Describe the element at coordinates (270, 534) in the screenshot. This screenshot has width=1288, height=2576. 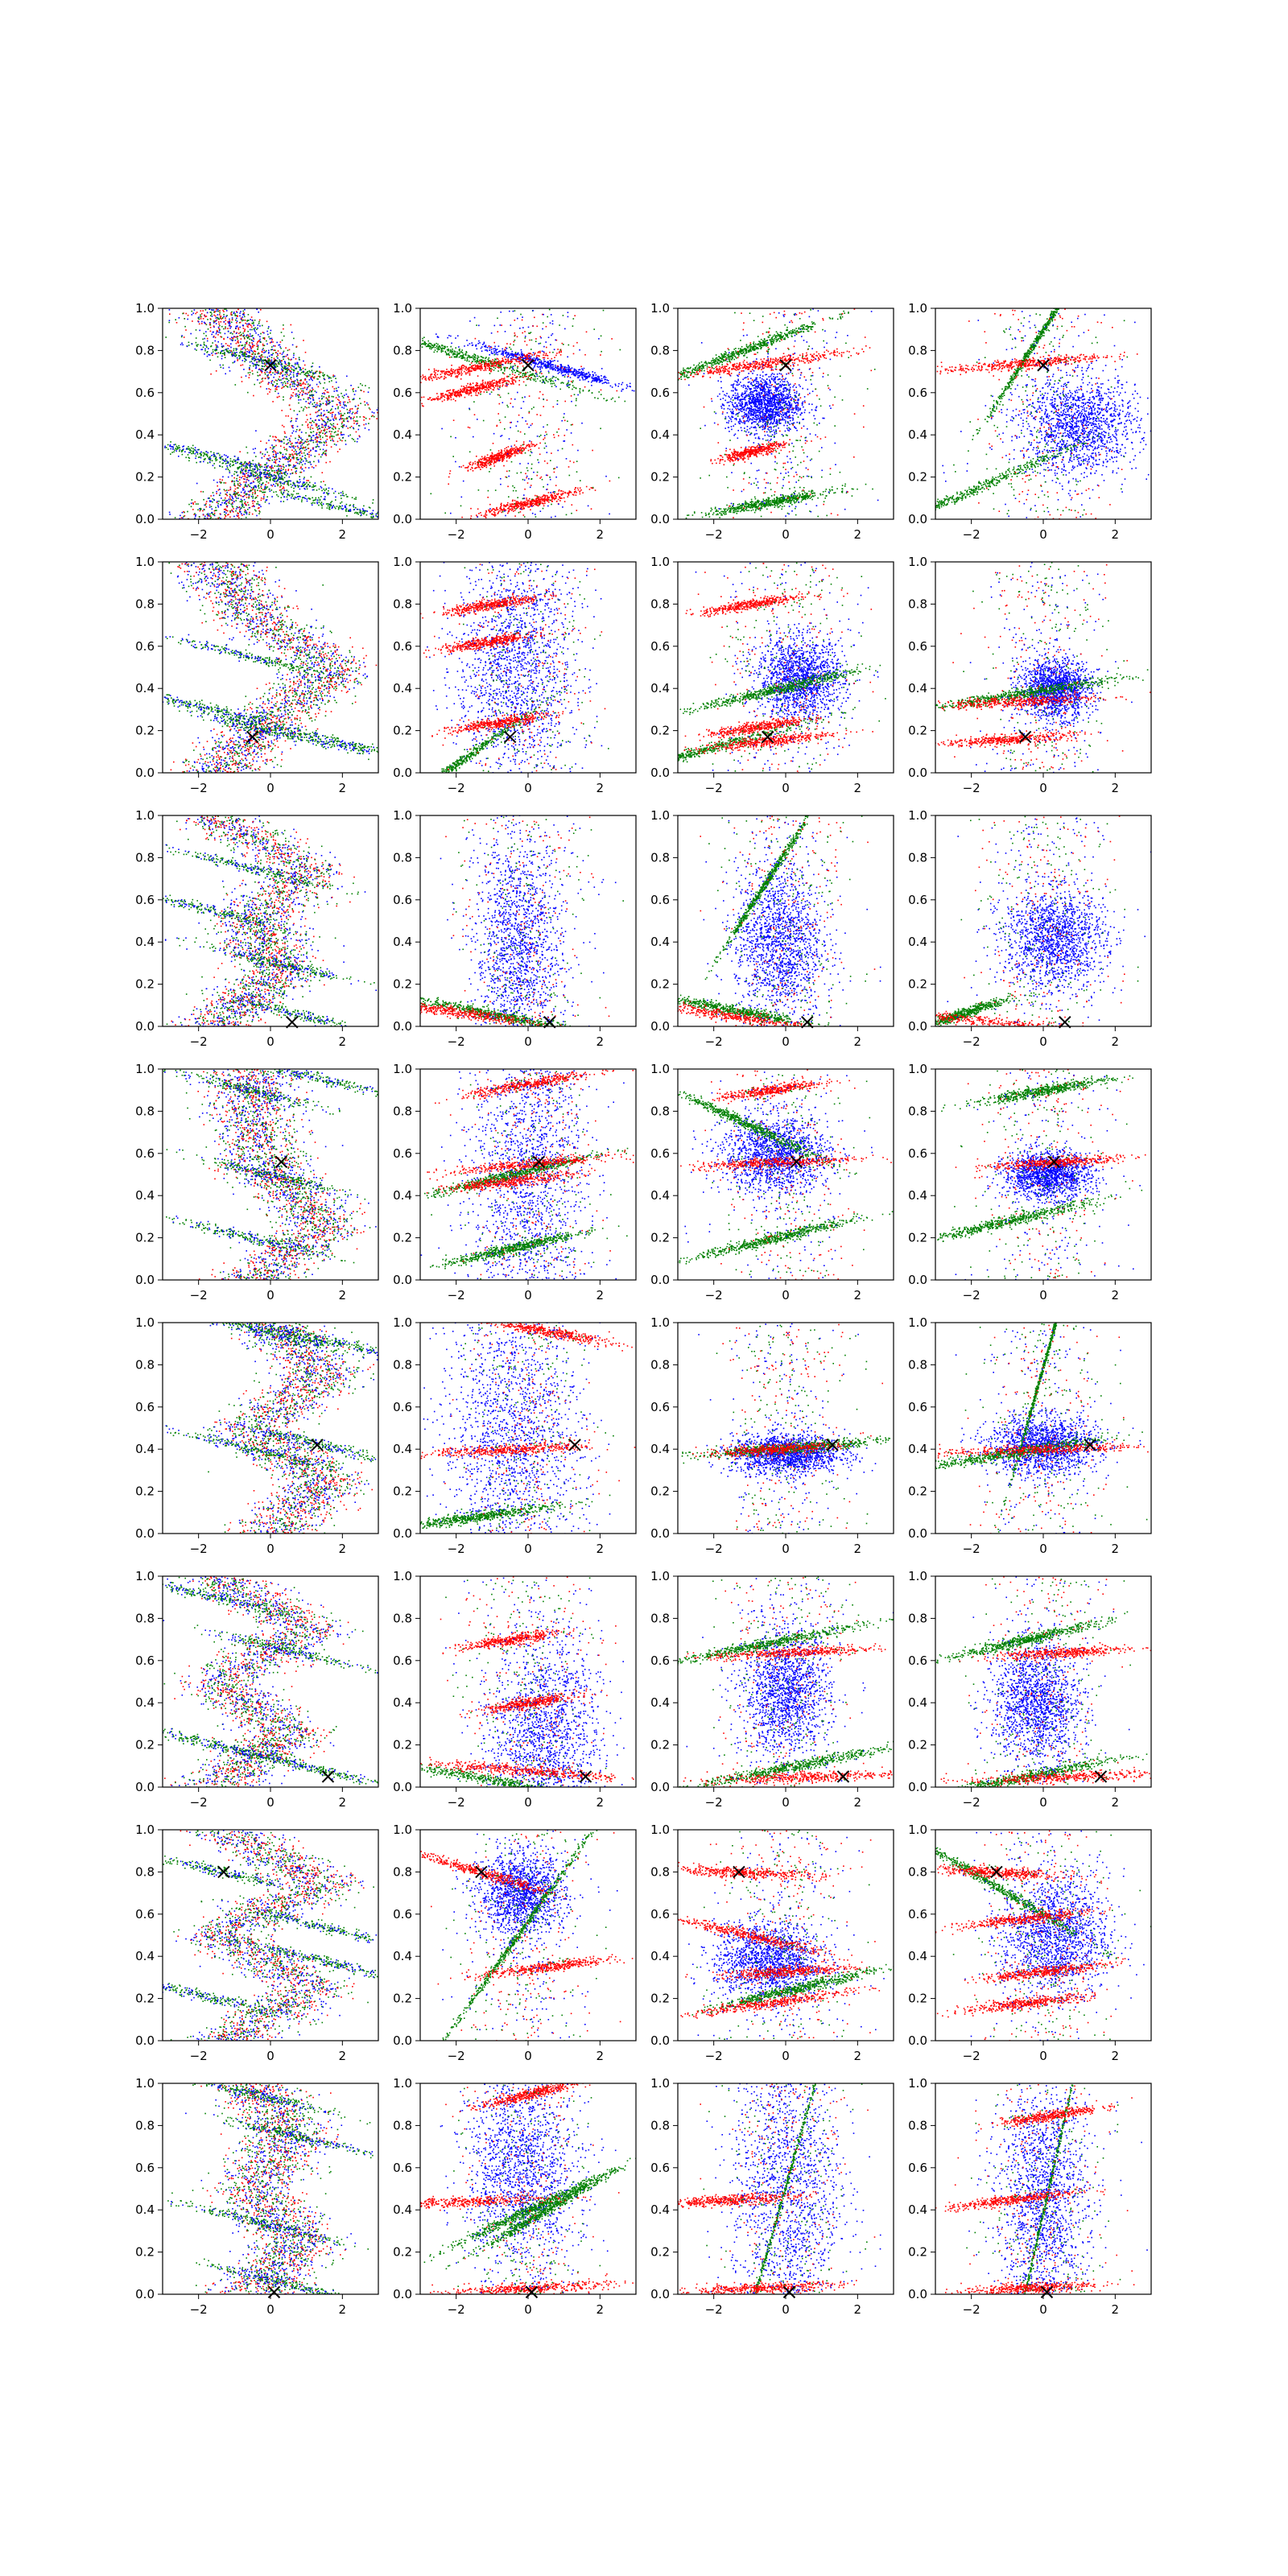
I see `x-tick-label: 0` at that location.